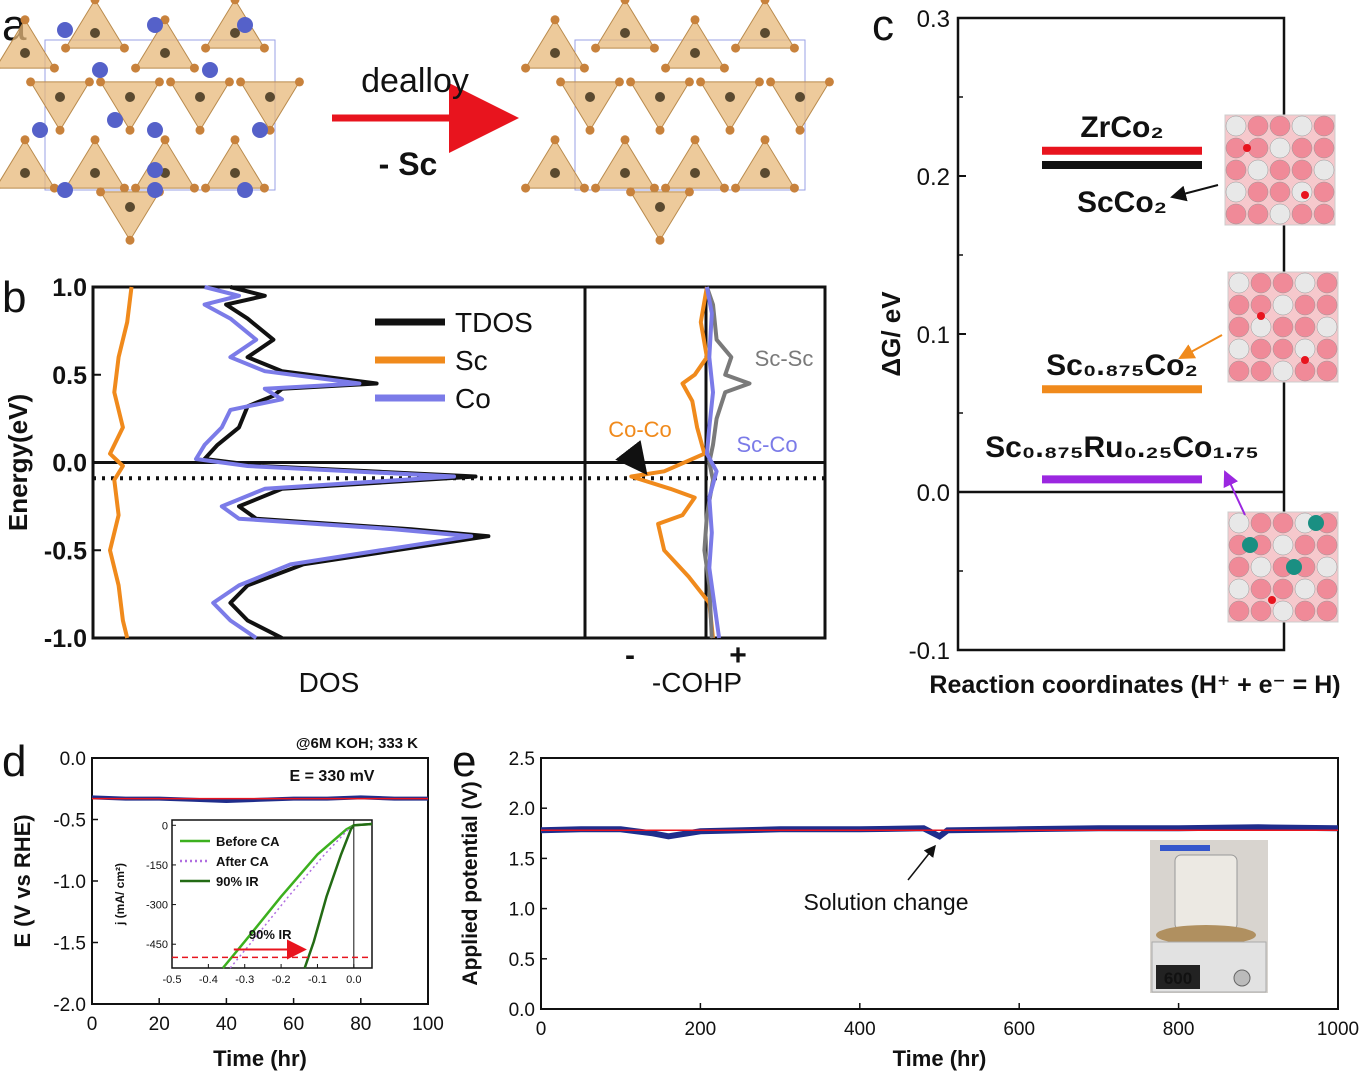 Image resolution: width=1367 pixels, height=1078 pixels. What do you see at coordinates (165, 826) in the screenshot?
I see `inset-y-tick-label: 0` at bounding box center [165, 826].